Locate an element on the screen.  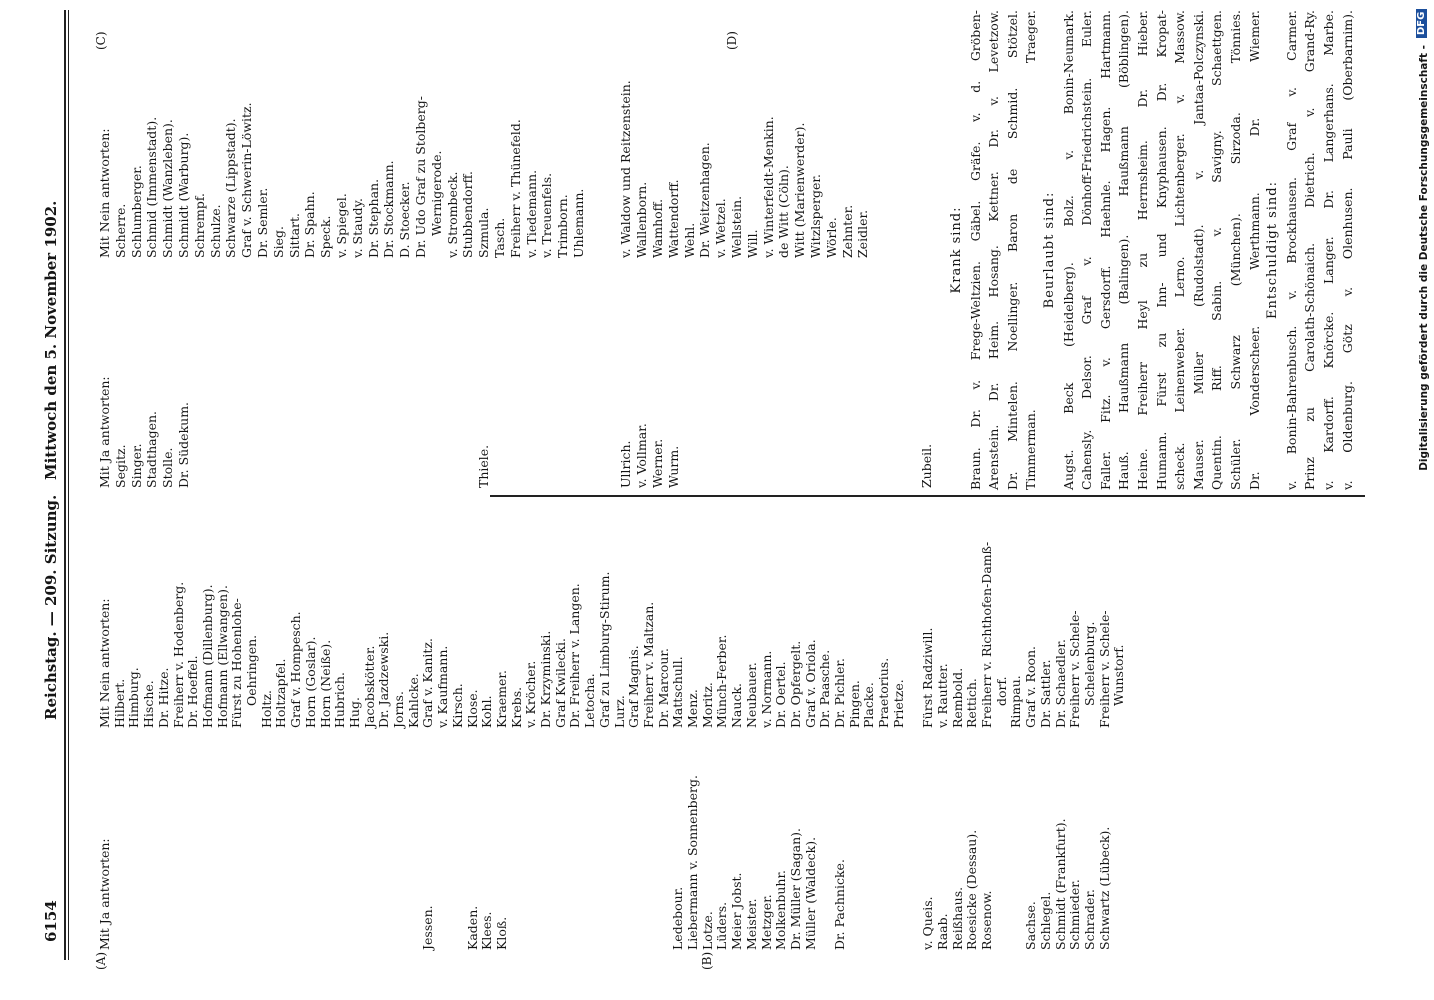
member-name: Singer. is located at coordinates (136, 465).